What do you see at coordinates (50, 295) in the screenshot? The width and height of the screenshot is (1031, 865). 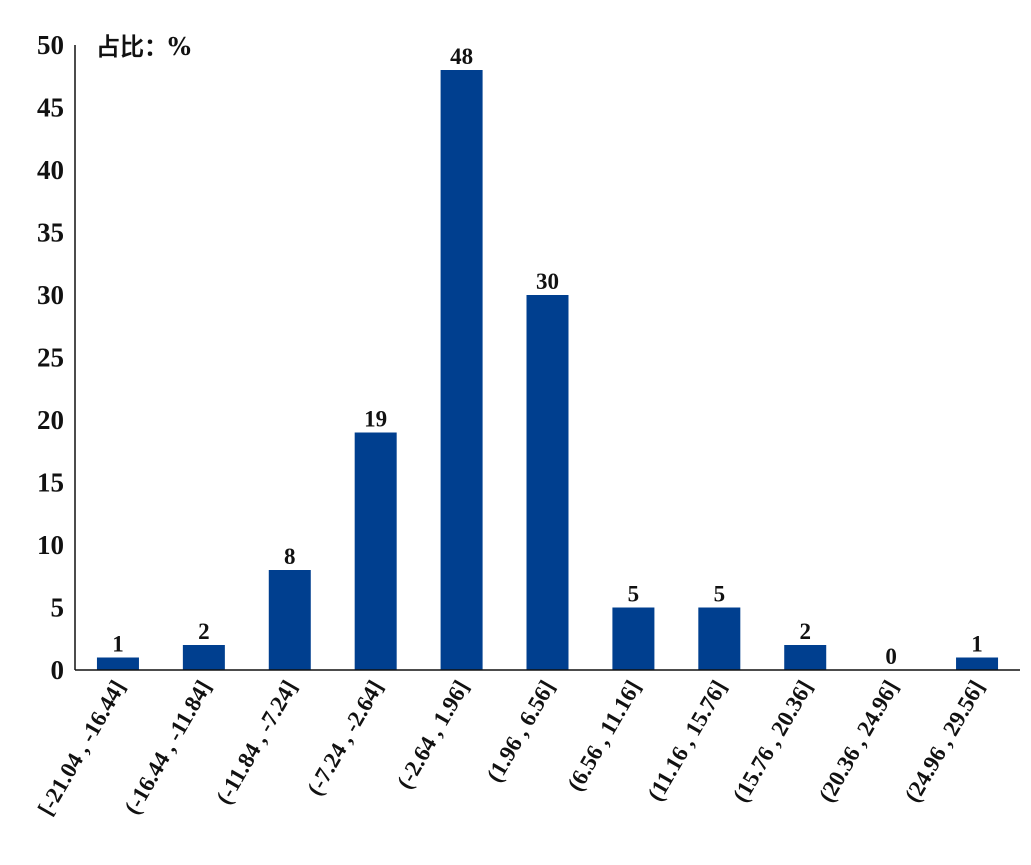 I see `y-tick-label: 30` at bounding box center [50, 295].